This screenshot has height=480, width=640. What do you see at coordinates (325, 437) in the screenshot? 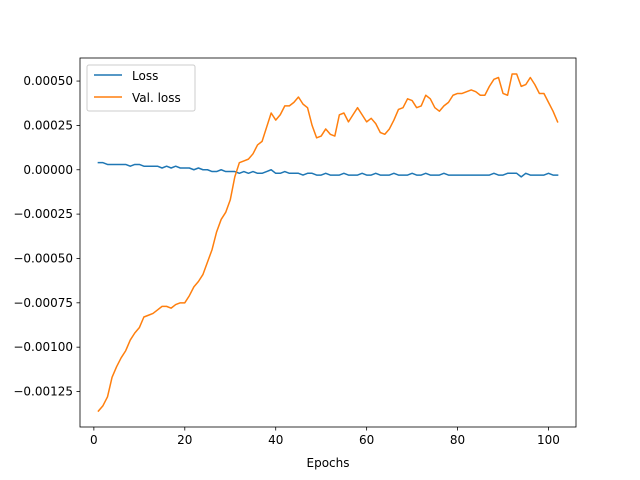
I see `x-axis-ticks: 0 20 40 60 80 100` at bounding box center [325, 437].